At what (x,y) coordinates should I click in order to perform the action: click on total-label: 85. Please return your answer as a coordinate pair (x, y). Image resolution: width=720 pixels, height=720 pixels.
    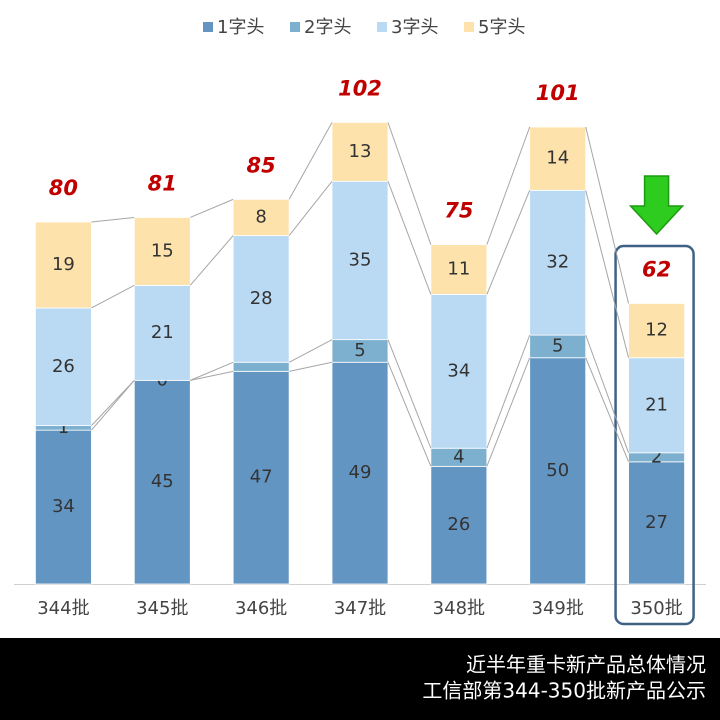
    Looking at the image, I should click on (261, 165).